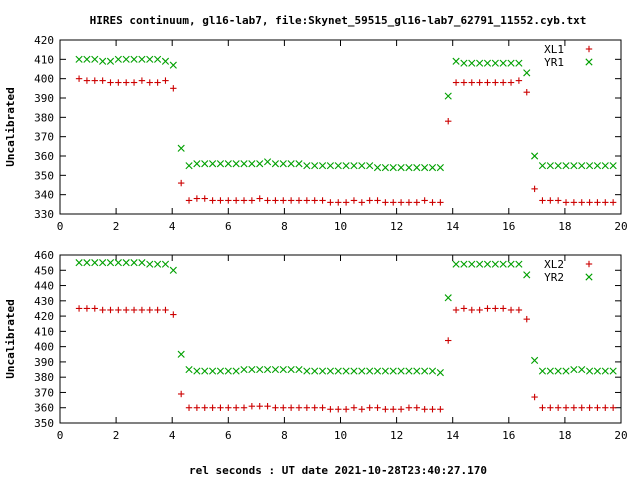 Image resolution: width=640 pixels, height=480 pixels. What do you see at coordinates (172, 435) in the screenshot?
I see `x-tick-label: 4` at bounding box center [172, 435].